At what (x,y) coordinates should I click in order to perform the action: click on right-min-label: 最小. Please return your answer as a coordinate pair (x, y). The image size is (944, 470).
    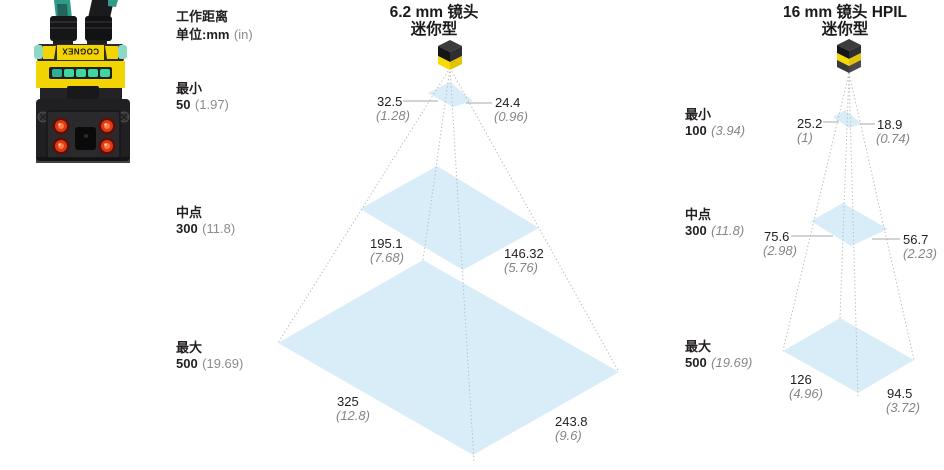
    Looking at the image, I should click on (698, 114).